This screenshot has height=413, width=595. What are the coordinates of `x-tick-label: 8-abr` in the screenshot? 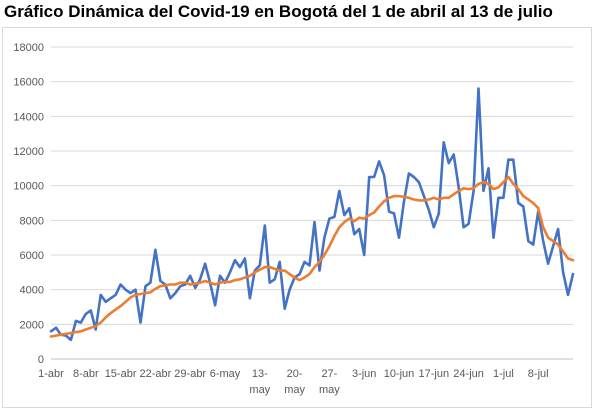 It's located at (86, 374).